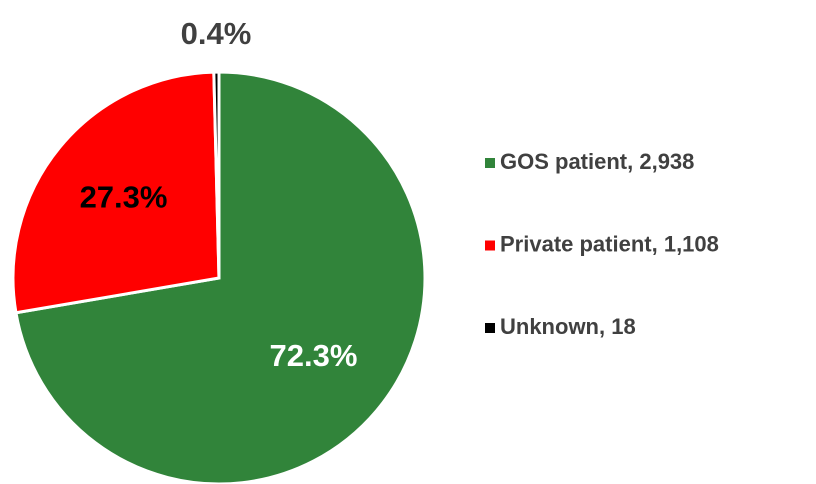  I want to click on legend-label: Unknown, 18, so click(568, 326).